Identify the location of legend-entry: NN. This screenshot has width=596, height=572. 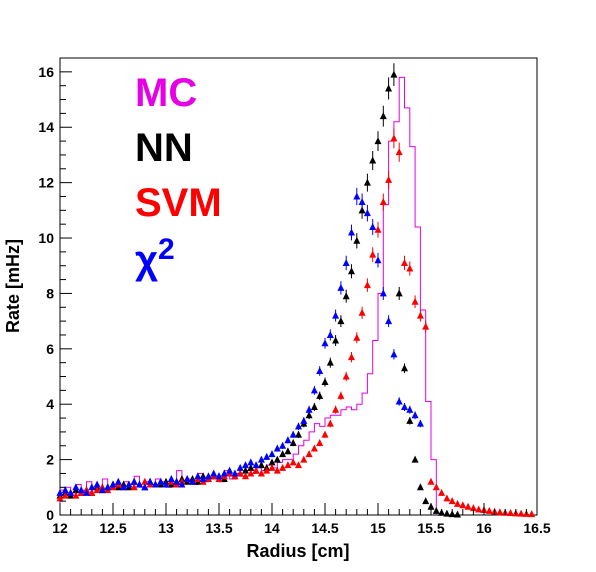
(164, 148).